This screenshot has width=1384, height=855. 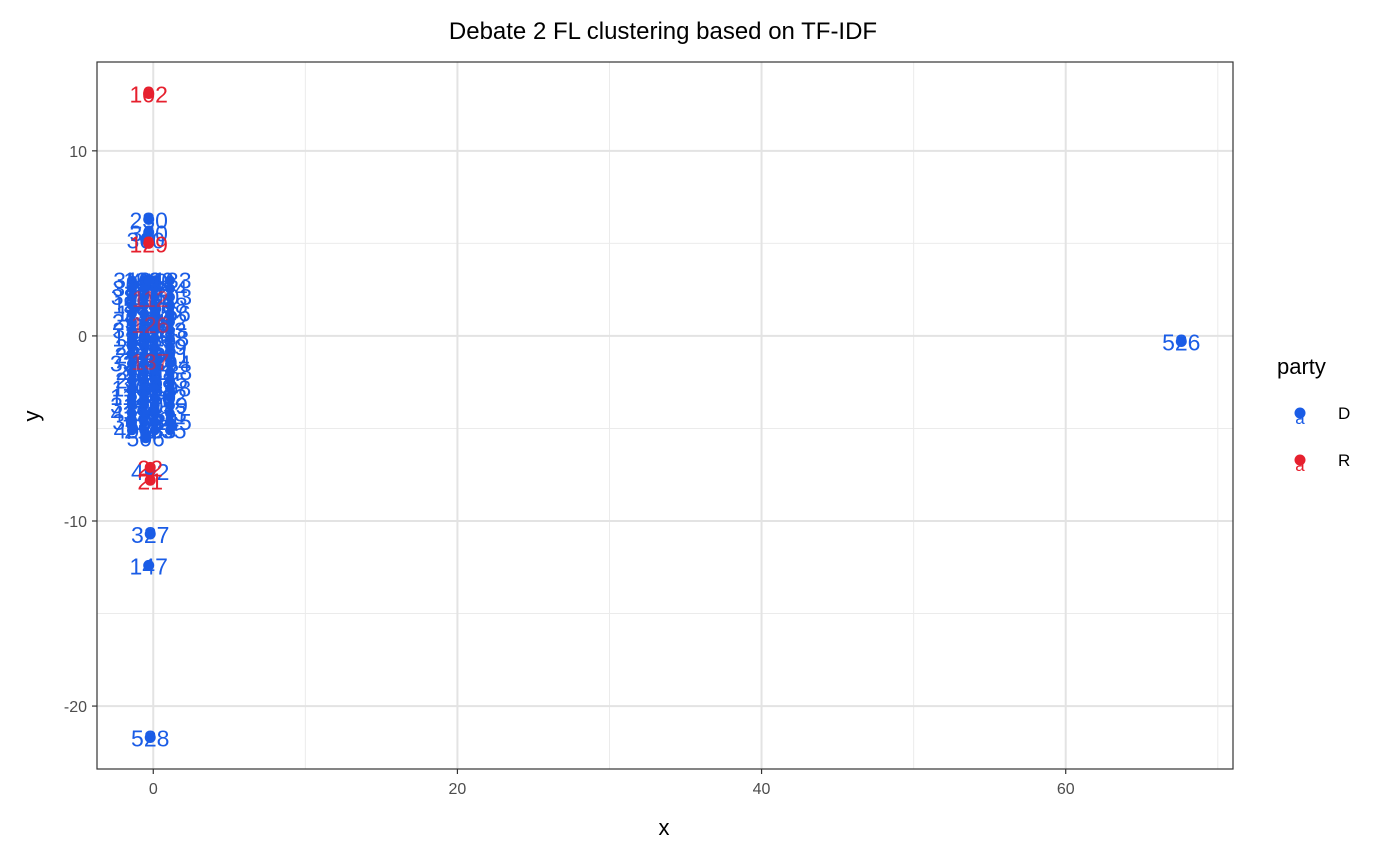 What do you see at coordinates (1344, 460) in the screenshot?
I see `legend-label: R` at bounding box center [1344, 460].